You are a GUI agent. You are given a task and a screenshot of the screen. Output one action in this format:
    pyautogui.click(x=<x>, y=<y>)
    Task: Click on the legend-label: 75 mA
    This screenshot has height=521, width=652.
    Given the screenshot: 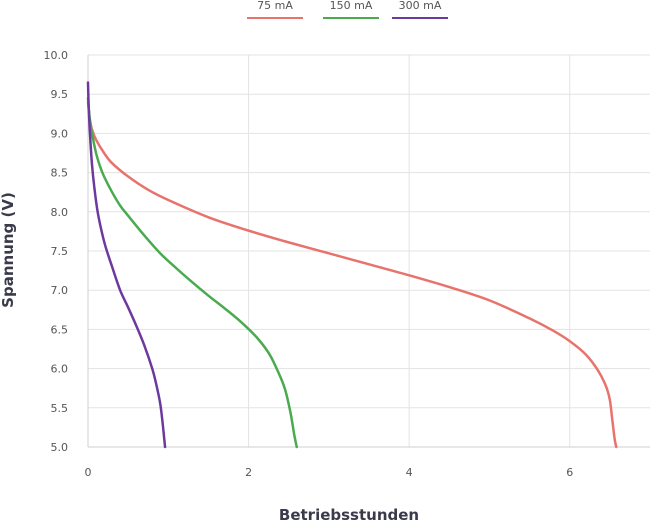 What is the action you would take?
    pyautogui.click(x=275, y=6)
    